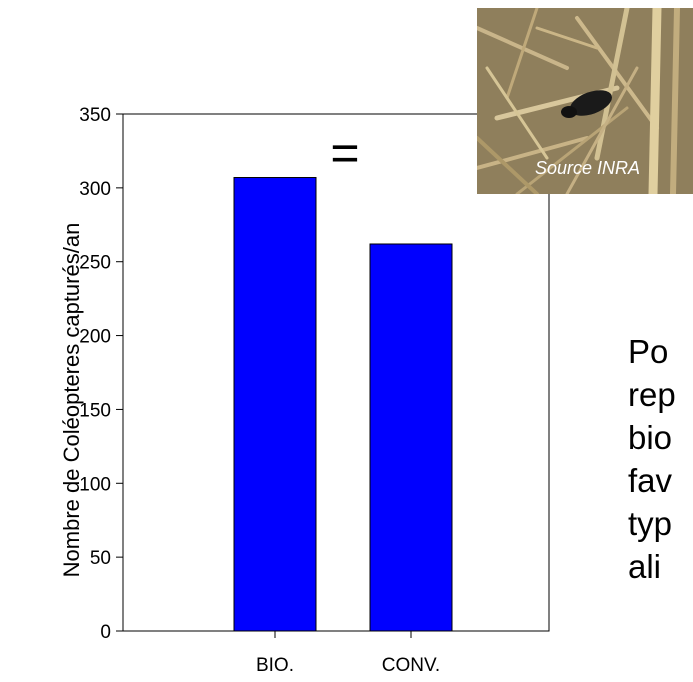 The height and width of the screenshot is (682, 693). I want to click on y-tick-label: 150, so click(95, 410).